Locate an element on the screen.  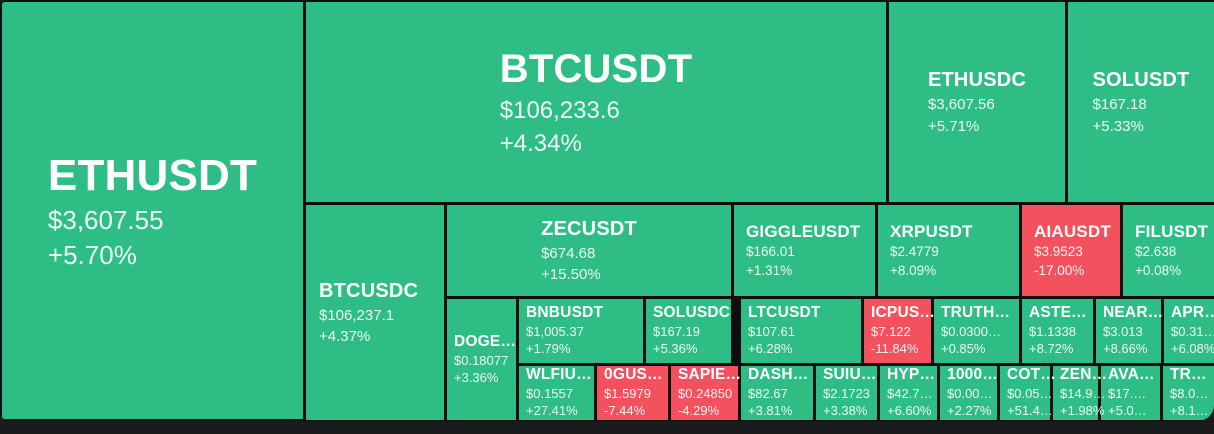
tile-change: +2.27% is located at coordinates (969, 411).